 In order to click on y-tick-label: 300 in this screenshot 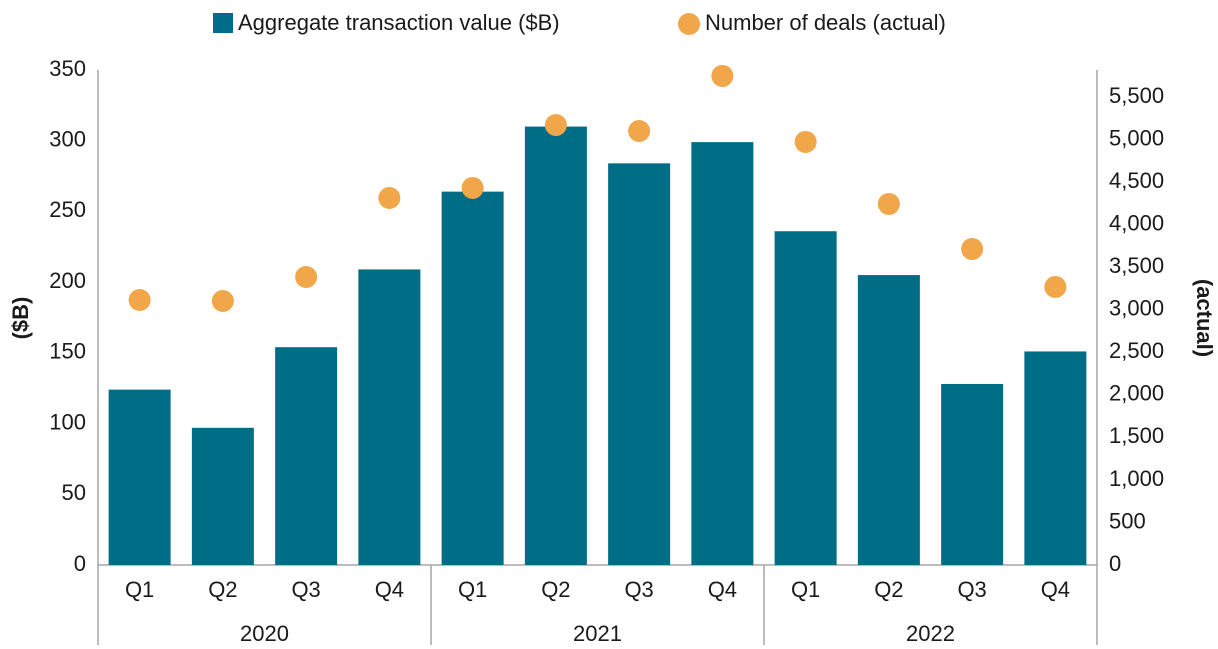, I will do `click(67, 139)`.